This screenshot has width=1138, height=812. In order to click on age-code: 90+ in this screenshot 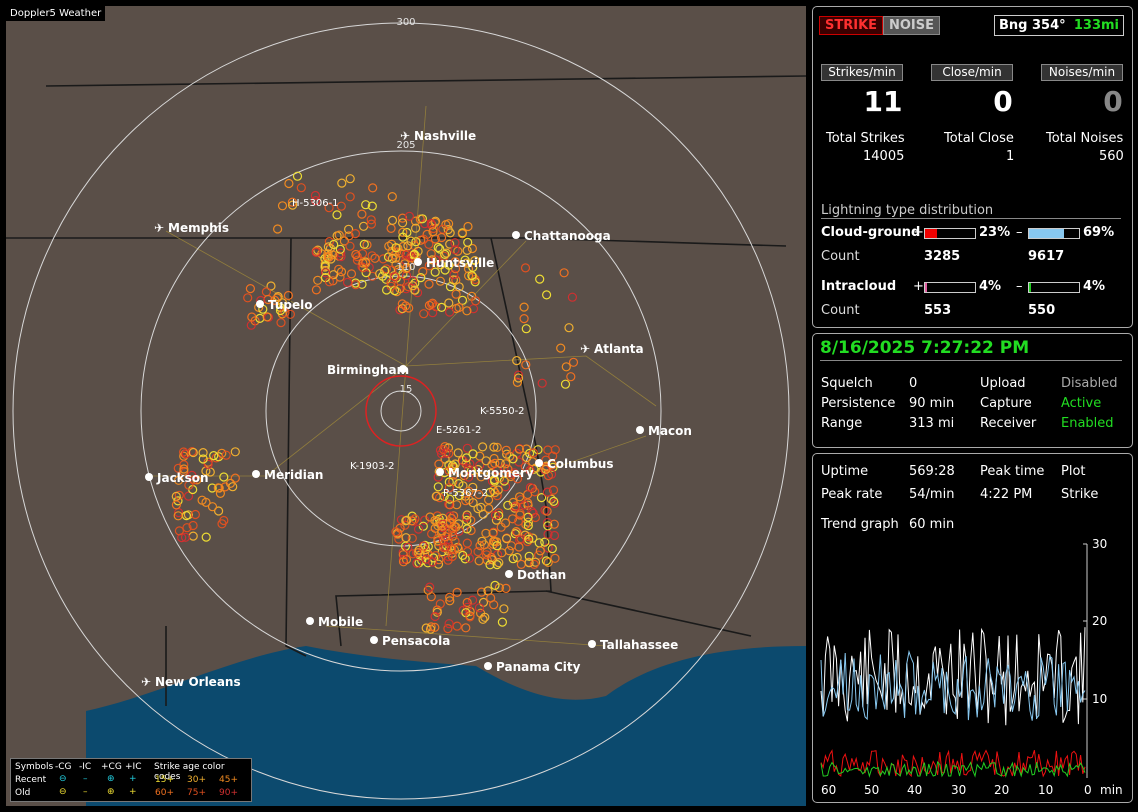, I will do `click(228, 793)`.